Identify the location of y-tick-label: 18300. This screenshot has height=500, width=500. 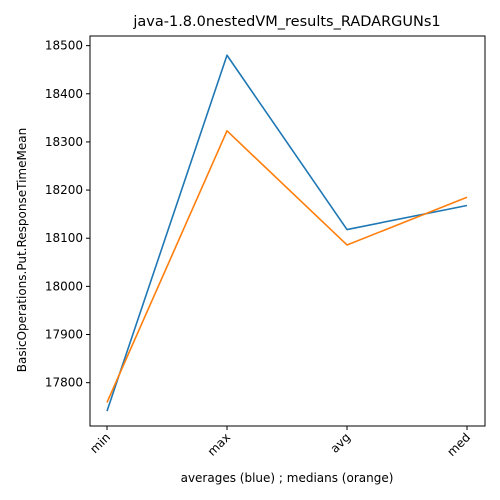
(64, 142).